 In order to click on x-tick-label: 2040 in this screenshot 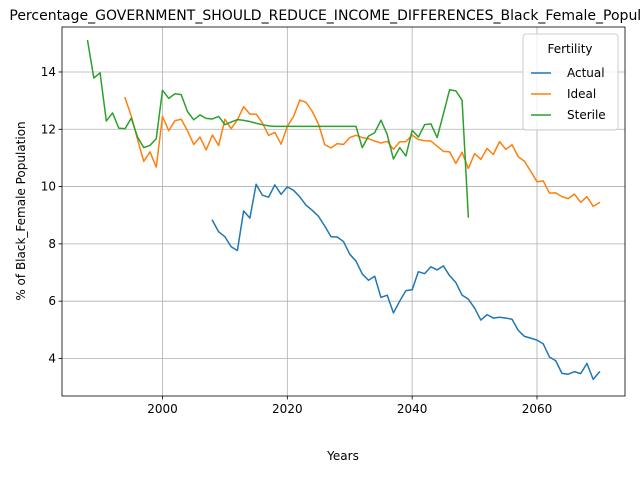, I will do `click(412, 409)`.